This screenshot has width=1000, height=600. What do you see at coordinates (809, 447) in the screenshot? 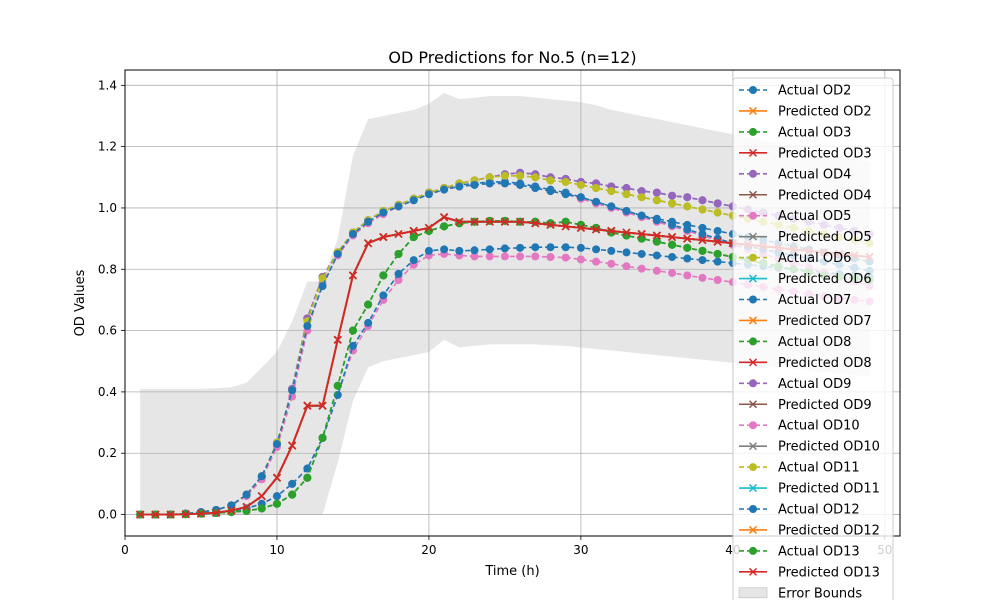
I see `legend-entry: Predicted OD10` at bounding box center [809, 447].